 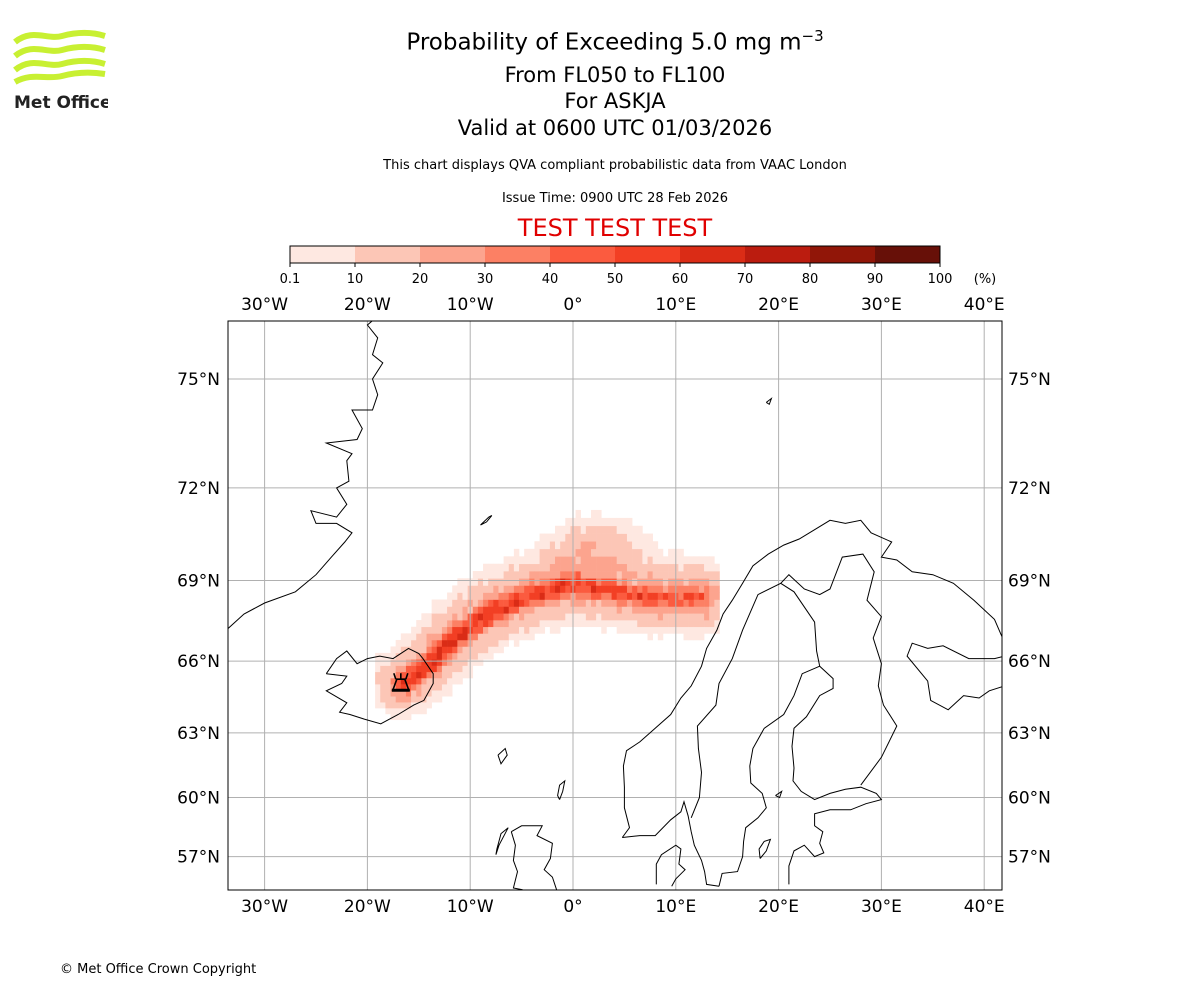 What do you see at coordinates (485, 279) in the screenshot?
I see `colorbar-tick-label: 30` at bounding box center [485, 279].